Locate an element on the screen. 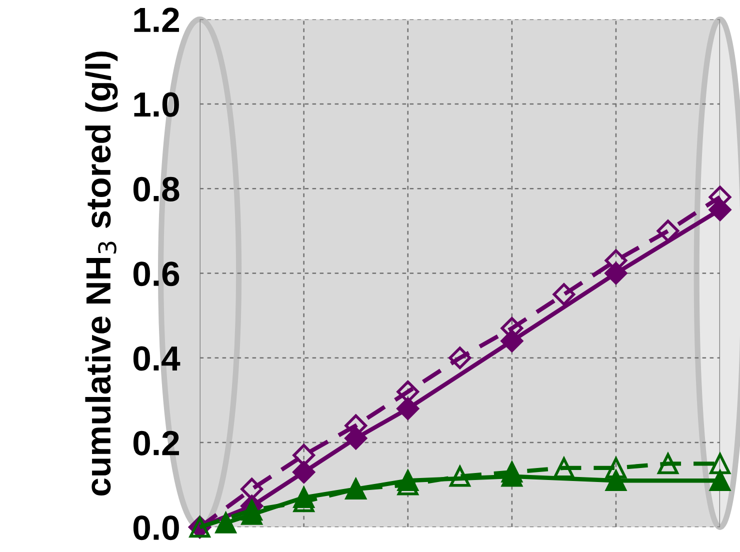  y-tick-label: 0.2 is located at coordinates (156, 443).